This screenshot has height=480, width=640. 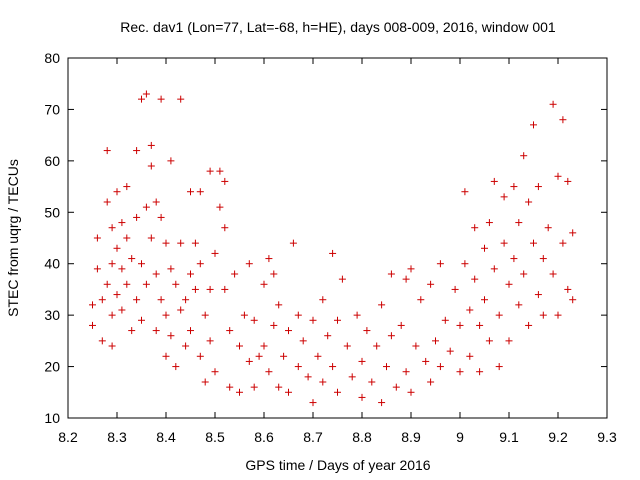 I want to click on y-tick-label: 50, so click(x=52, y=212).